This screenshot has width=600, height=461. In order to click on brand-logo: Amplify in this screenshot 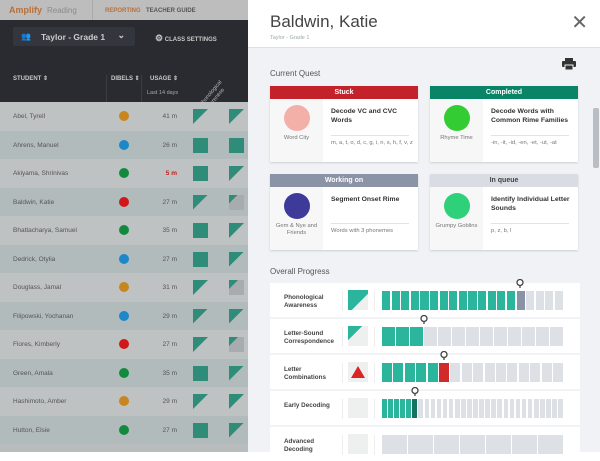, I will do `click(26, 10)`.